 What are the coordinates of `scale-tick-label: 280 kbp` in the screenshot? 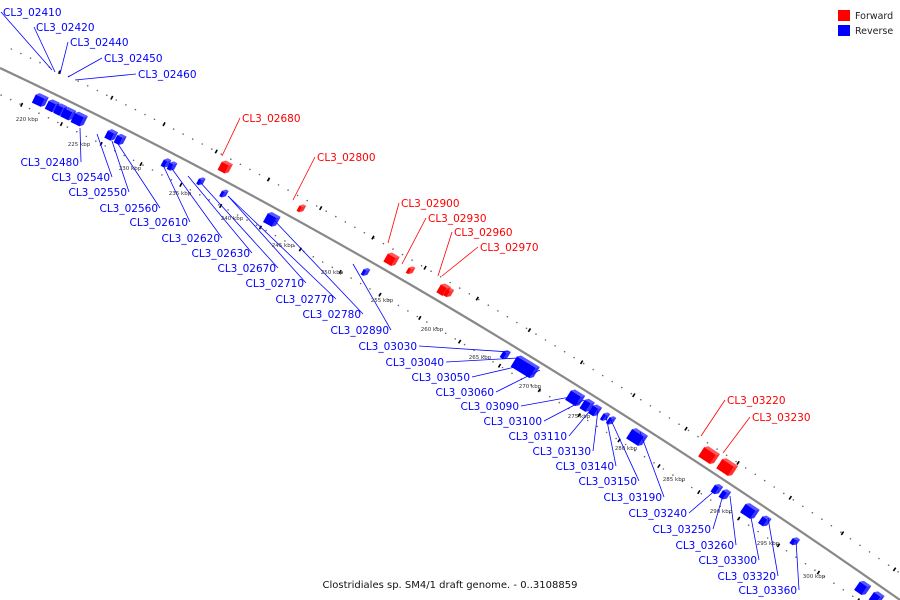 It's located at (626, 449).